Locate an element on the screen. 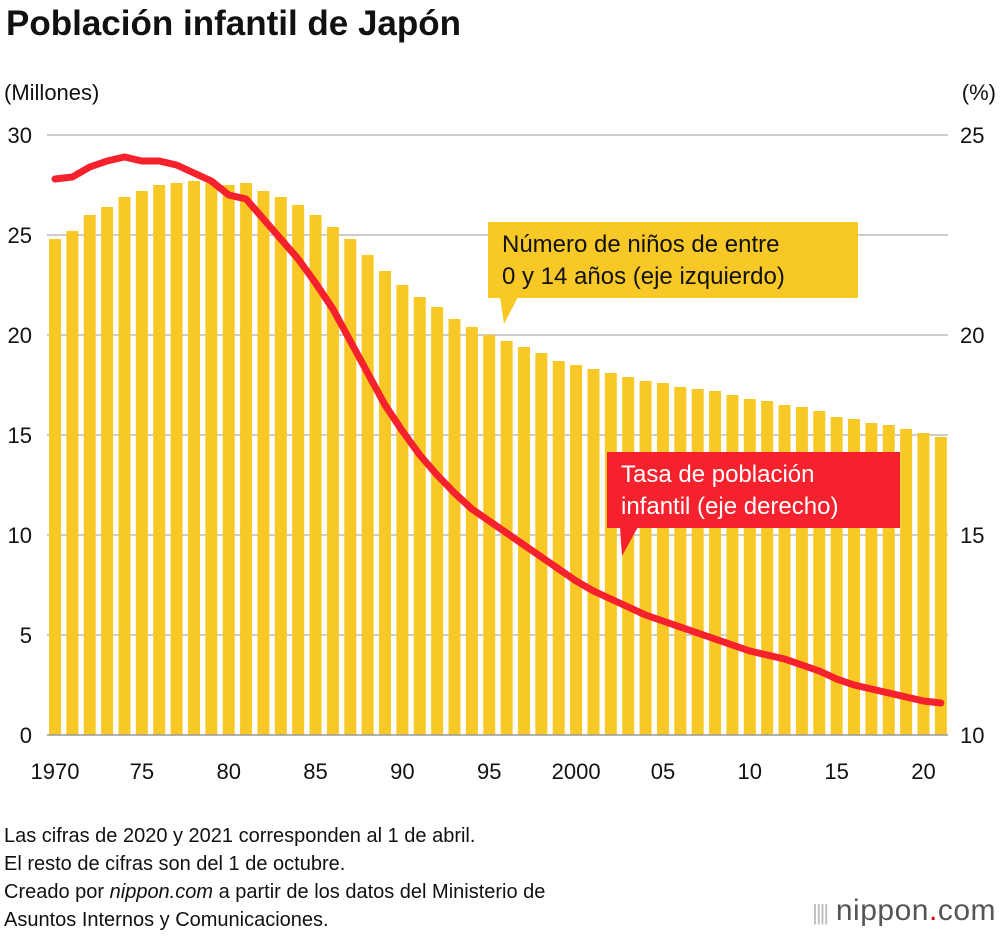 The image size is (1000, 936). line-annotation-box is located at coordinates (753, 490).